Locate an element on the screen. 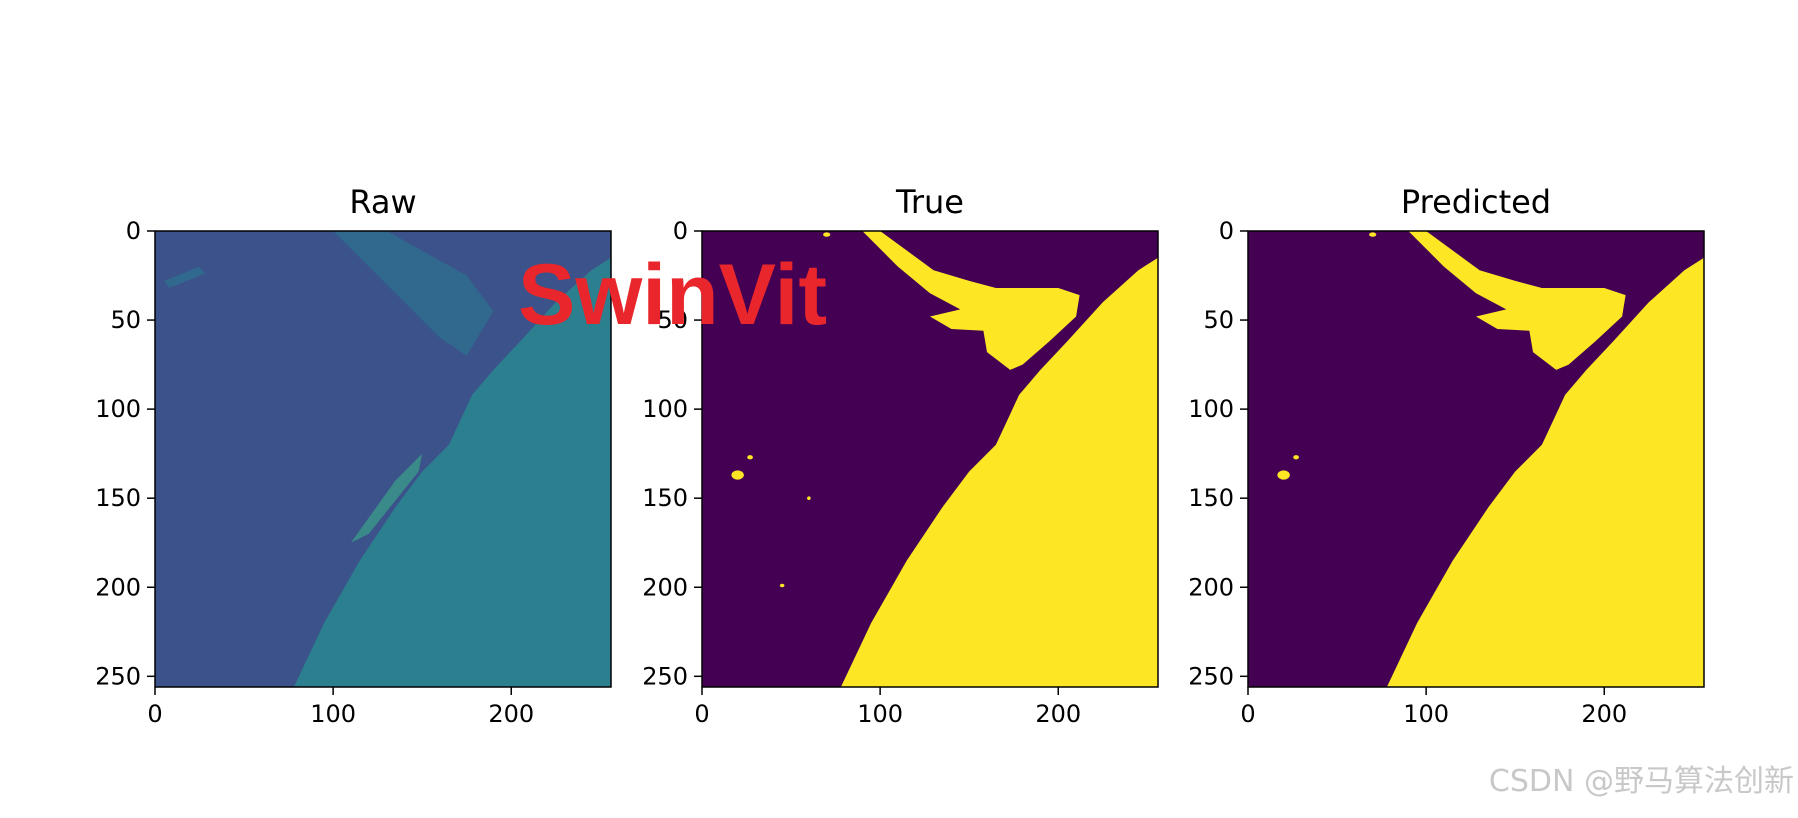 The image size is (1798, 818). shoreline-band is located at coordinates (386, 498).